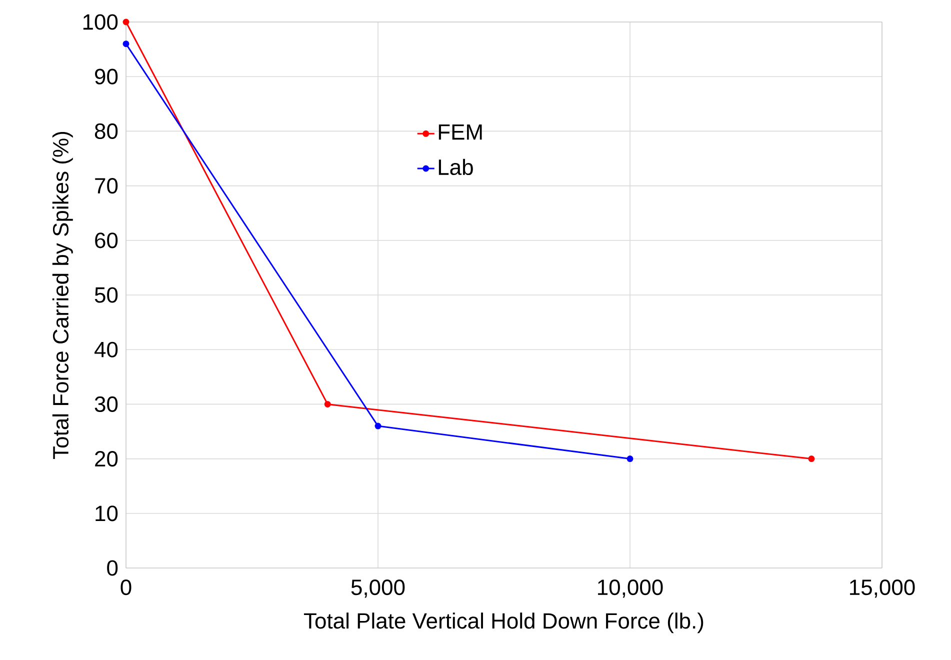 The image size is (951, 660). What do you see at coordinates (455, 167) in the screenshot?
I see `legend-label: Lab` at bounding box center [455, 167].